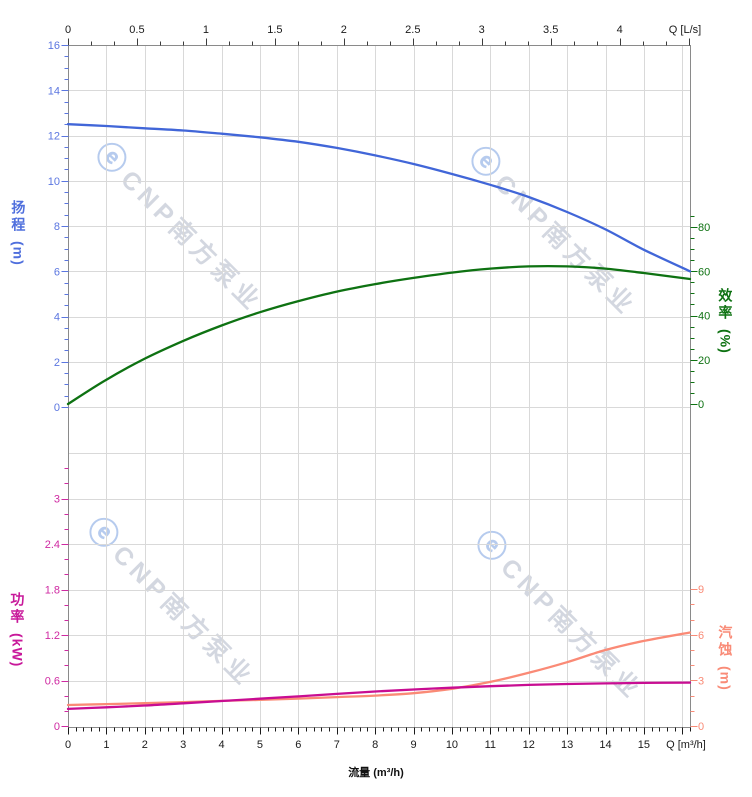  Describe the element at coordinates (57, 227) in the screenshot. I see `head-axis-tick-label: 8` at that location.